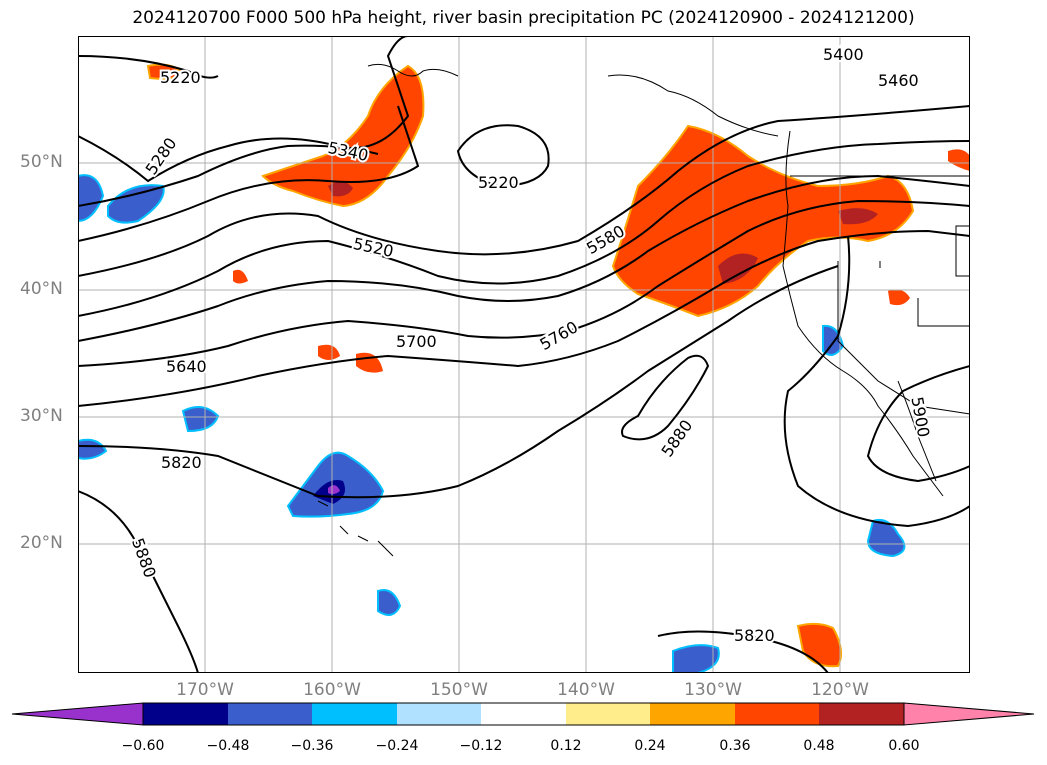  Describe the element at coordinates (205, 690) in the screenshot. I see `lon-label: 170°W` at that location.